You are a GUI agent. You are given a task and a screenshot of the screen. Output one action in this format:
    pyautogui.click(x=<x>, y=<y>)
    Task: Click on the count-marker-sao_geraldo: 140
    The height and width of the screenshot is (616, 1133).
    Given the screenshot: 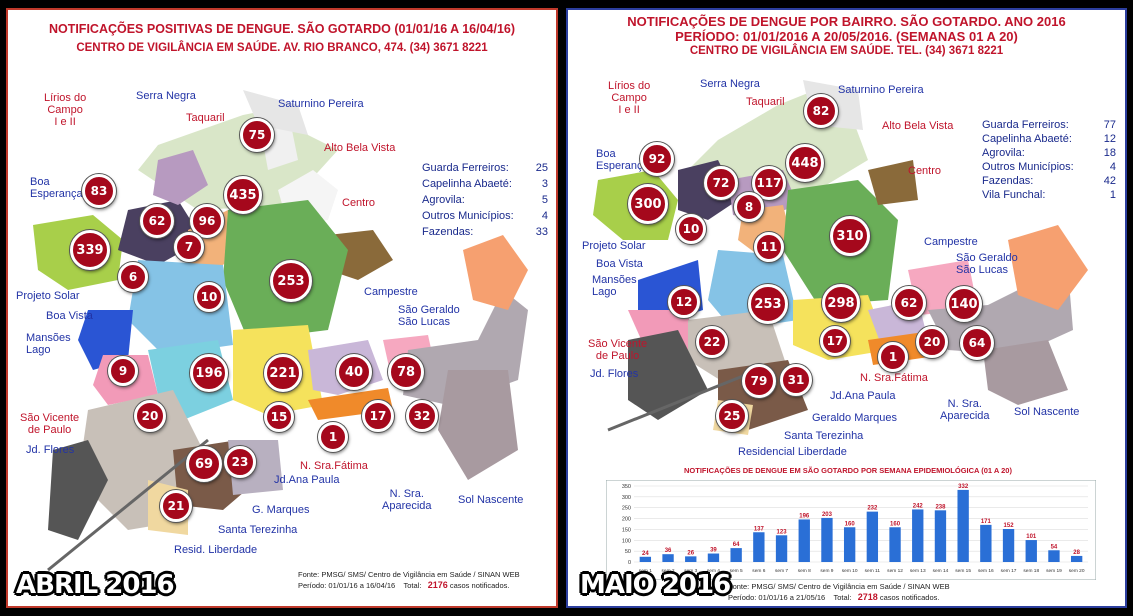 What is the action you would take?
    pyautogui.click(x=964, y=304)
    